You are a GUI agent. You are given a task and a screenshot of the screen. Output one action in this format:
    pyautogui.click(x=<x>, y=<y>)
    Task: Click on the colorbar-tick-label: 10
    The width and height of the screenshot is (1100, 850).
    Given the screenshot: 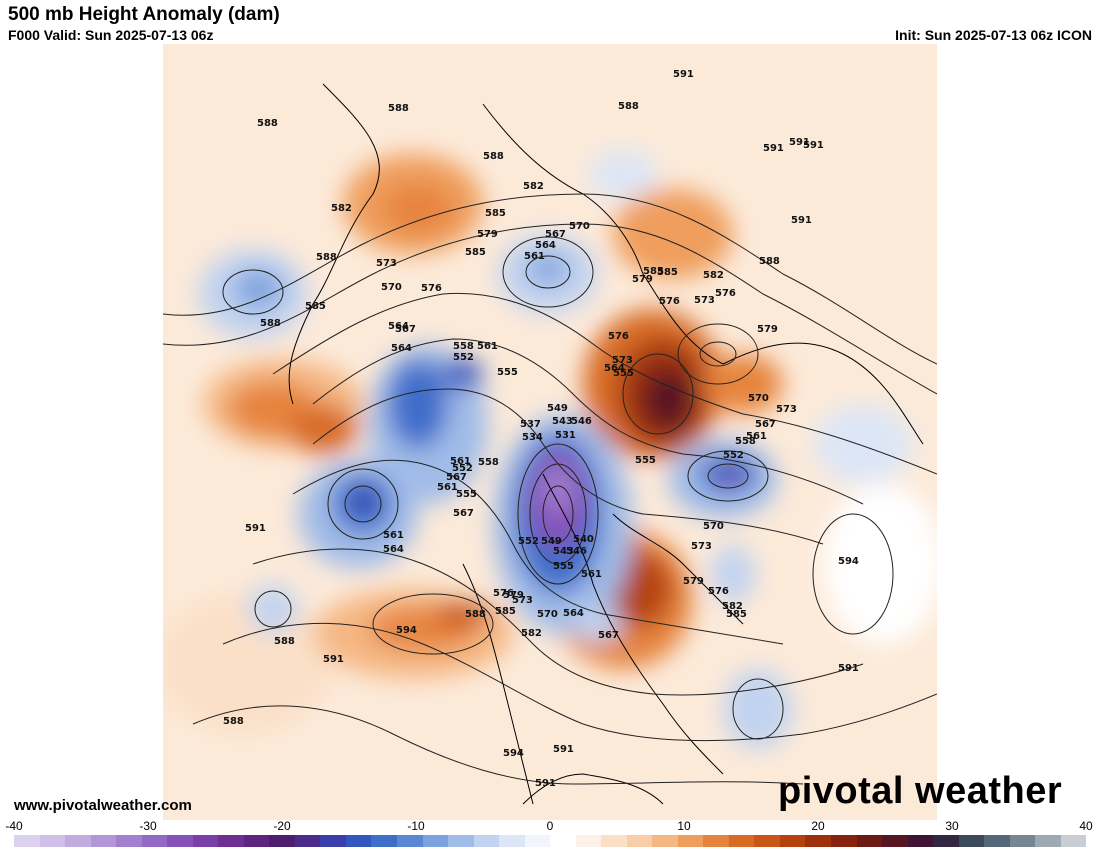 What is the action you would take?
    pyautogui.click(x=684, y=826)
    